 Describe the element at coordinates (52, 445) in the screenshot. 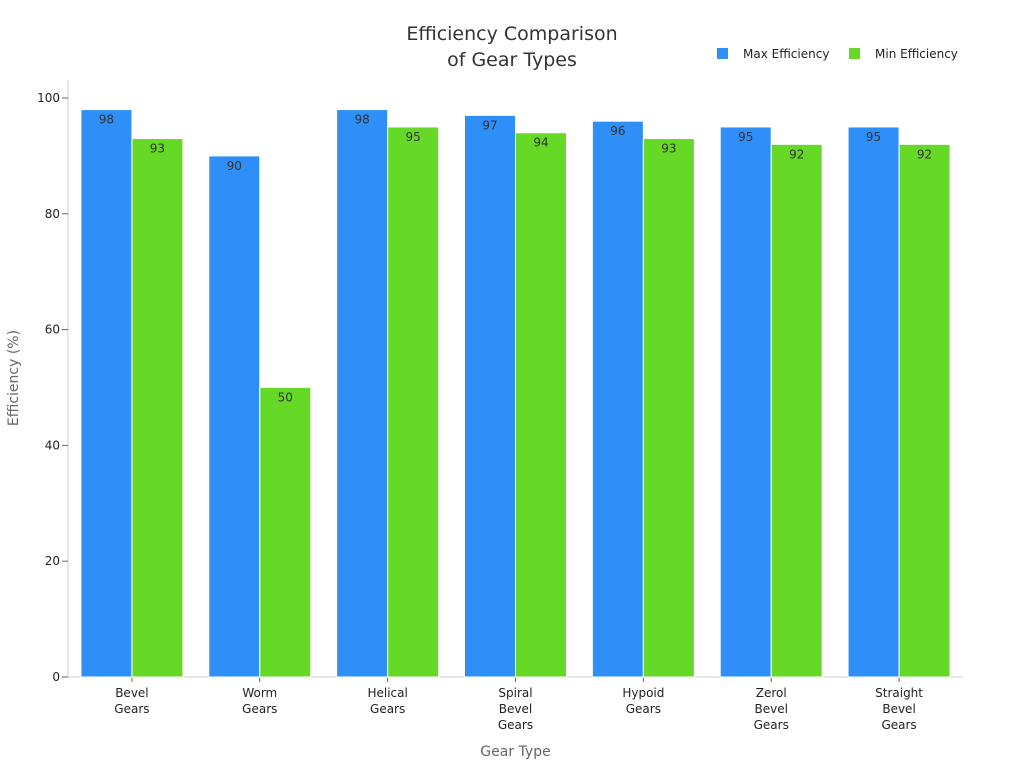

I see `y-tick-label: 40` at that location.